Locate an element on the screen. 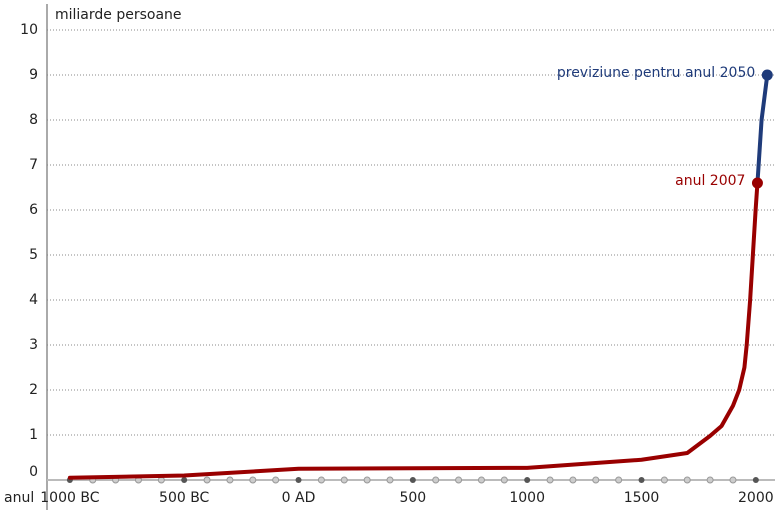 The height and width of the screenshot is (512, 780). y-tick-label: 2 is located at coordinates (33, 390).